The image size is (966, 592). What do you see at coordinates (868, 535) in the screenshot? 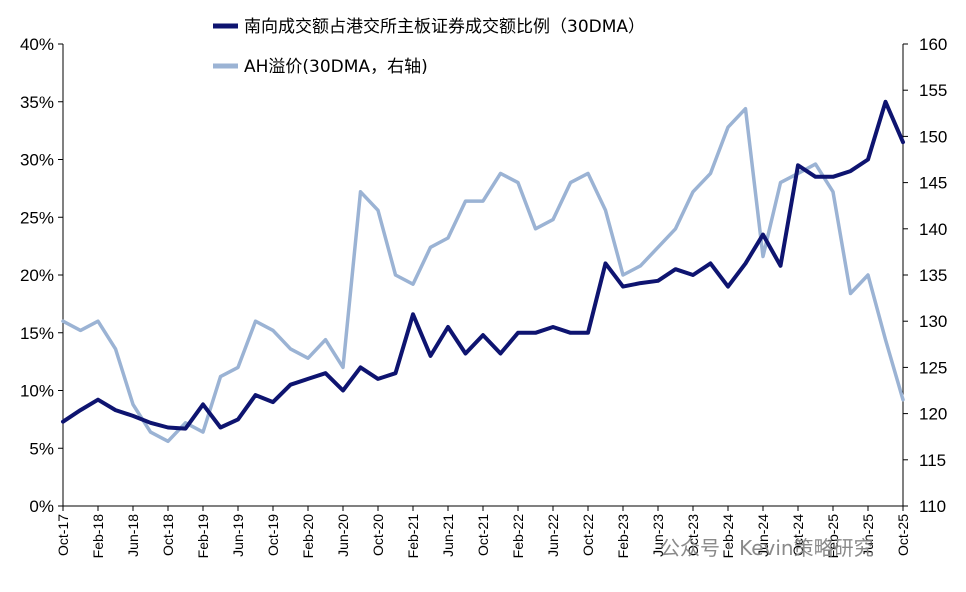
I see `x-tick-label: Jun-25` at bounding box center [868, 535].